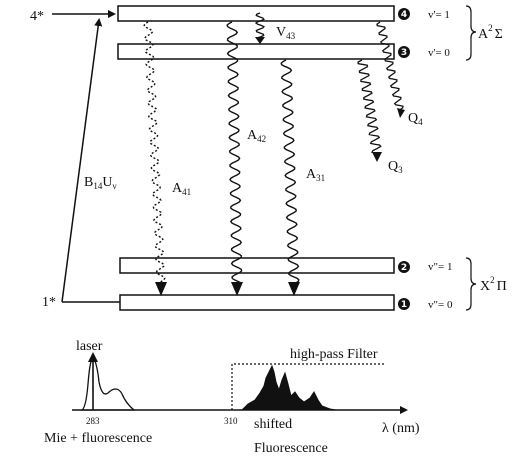  I want to click on vib-label-1: v"= 0, so click(440, 305).